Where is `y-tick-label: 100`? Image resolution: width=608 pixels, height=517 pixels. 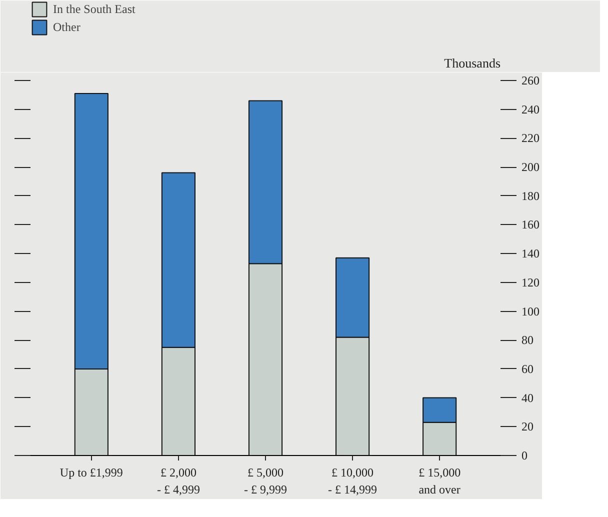 y-tick-label: 100 is located at coordinates (531, 311).